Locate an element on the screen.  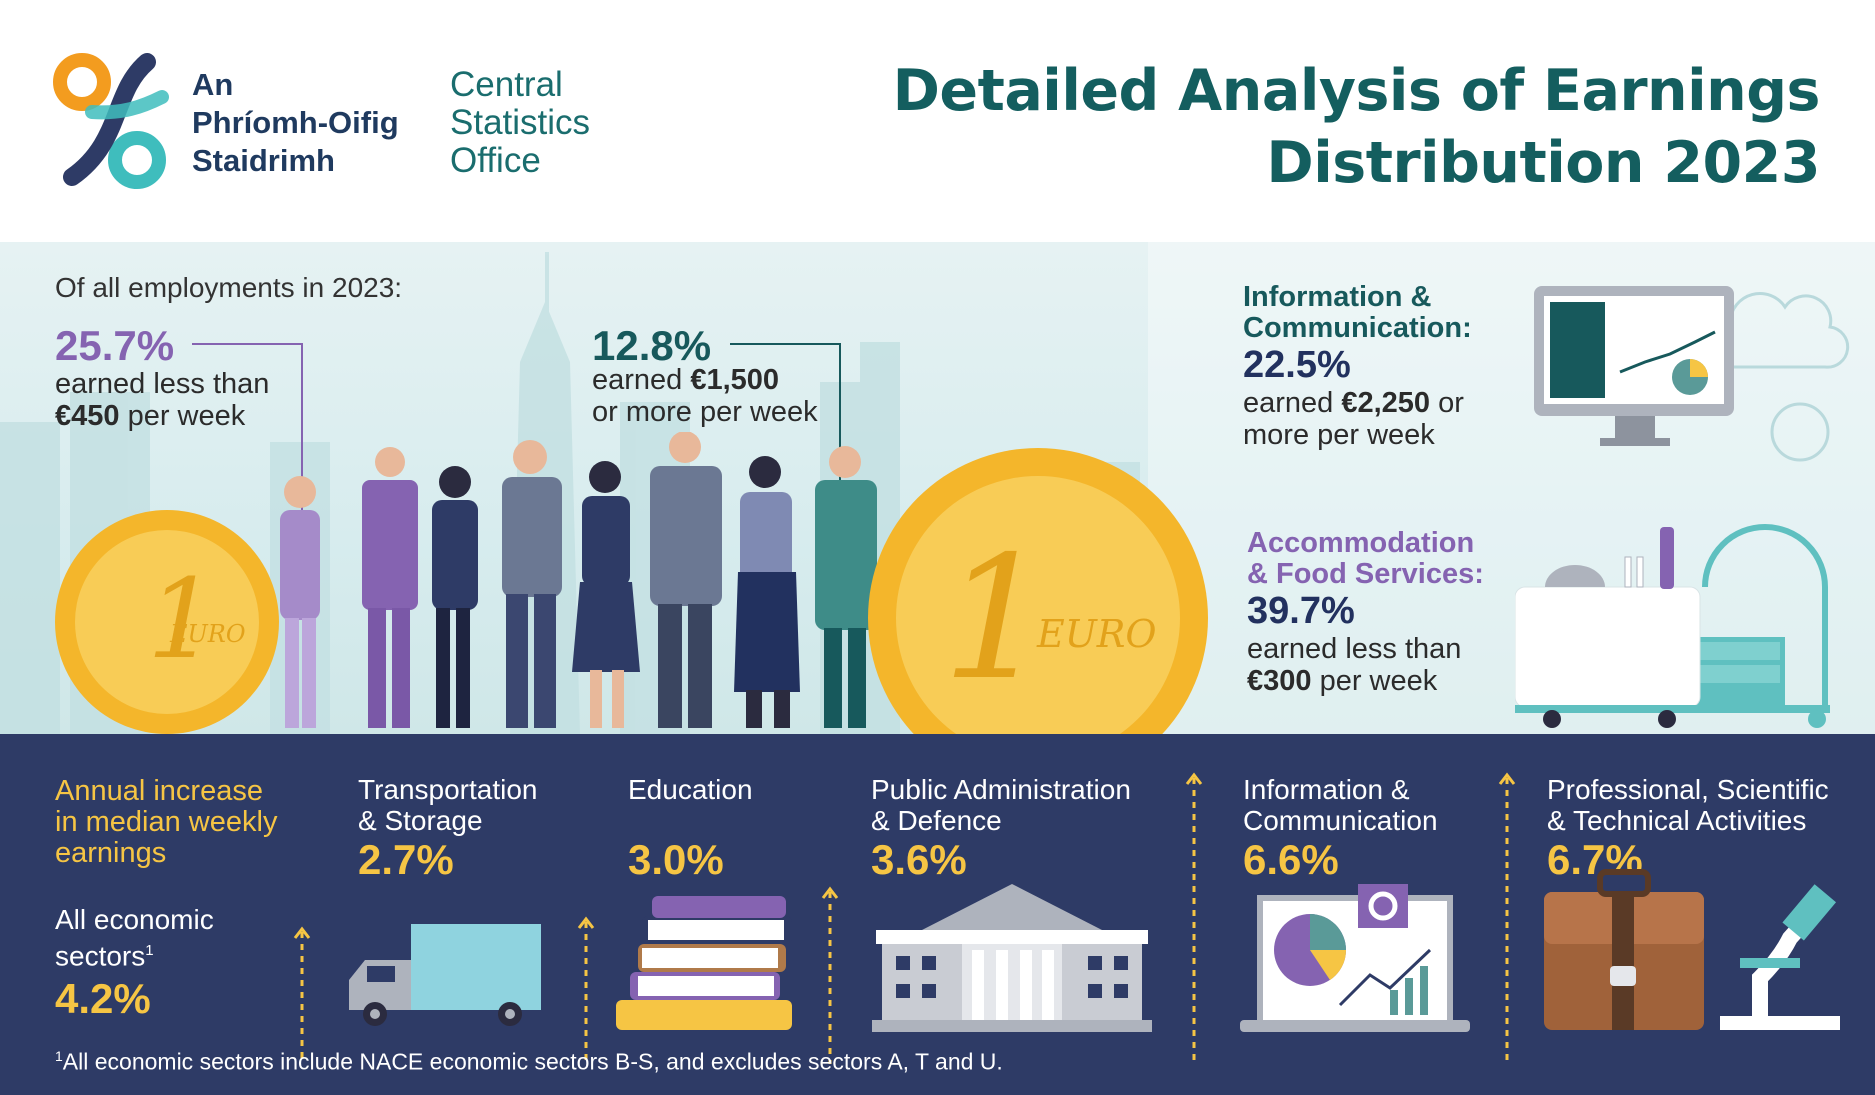
government-building-icon is located at coordinates (1012, 958).